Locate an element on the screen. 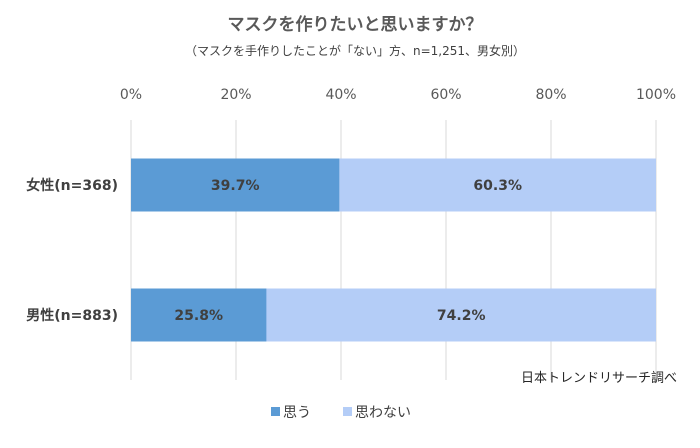  legend: 思う 思わない is located at coordinates (341, 413).